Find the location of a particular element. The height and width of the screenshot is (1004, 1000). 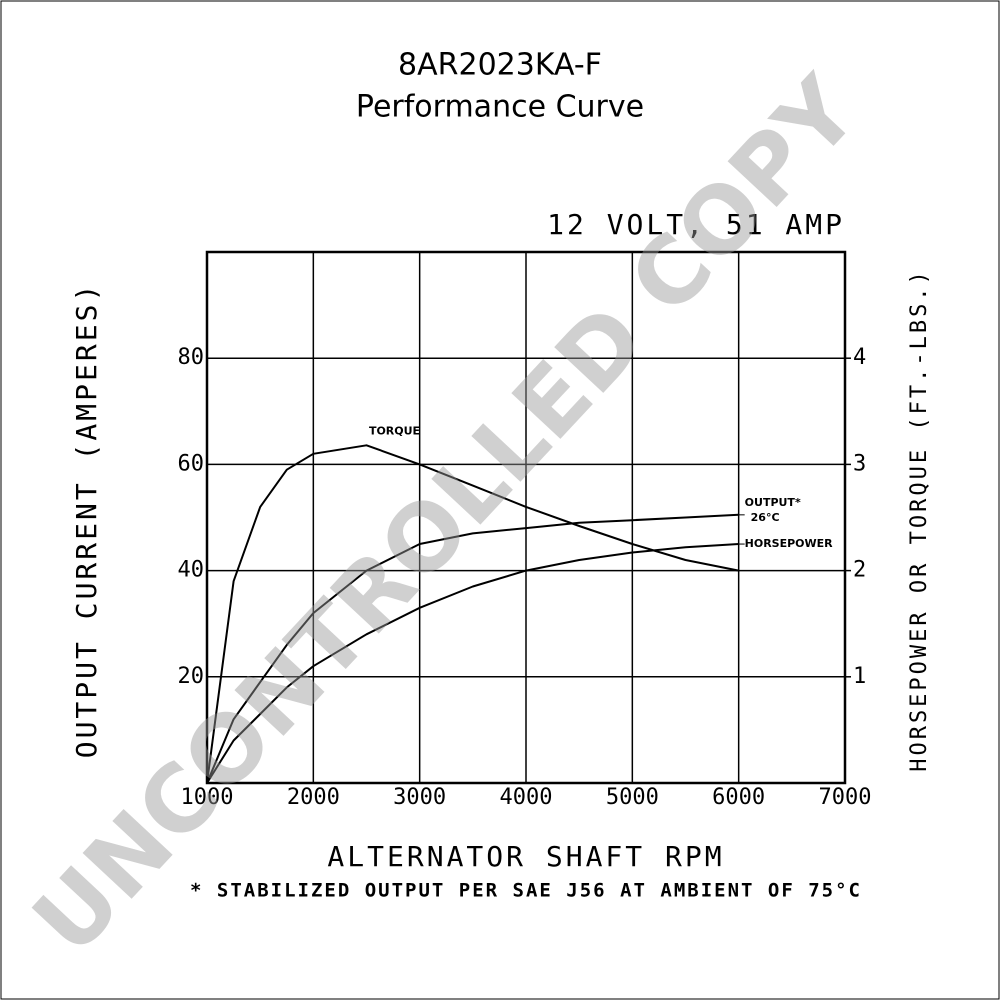

chart-title: 8AR2023KA-F is located at coordinates (500, 65).